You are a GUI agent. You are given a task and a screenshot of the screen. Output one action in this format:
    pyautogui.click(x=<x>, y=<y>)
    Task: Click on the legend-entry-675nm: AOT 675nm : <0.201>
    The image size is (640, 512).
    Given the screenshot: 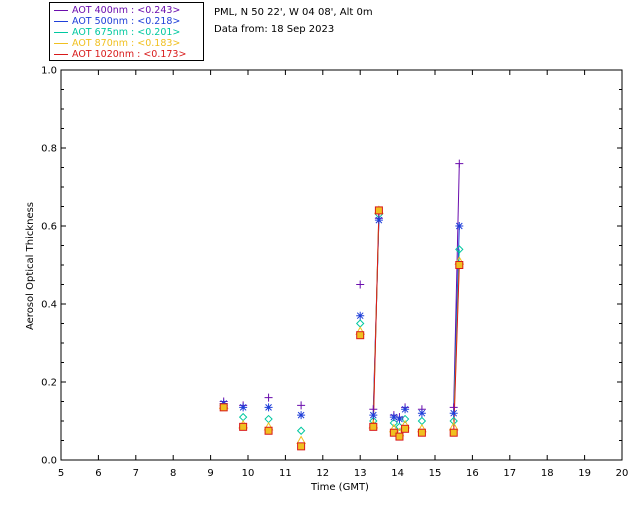 What is the action you would take?
    pyautogui.click(x=117, y=32)
    